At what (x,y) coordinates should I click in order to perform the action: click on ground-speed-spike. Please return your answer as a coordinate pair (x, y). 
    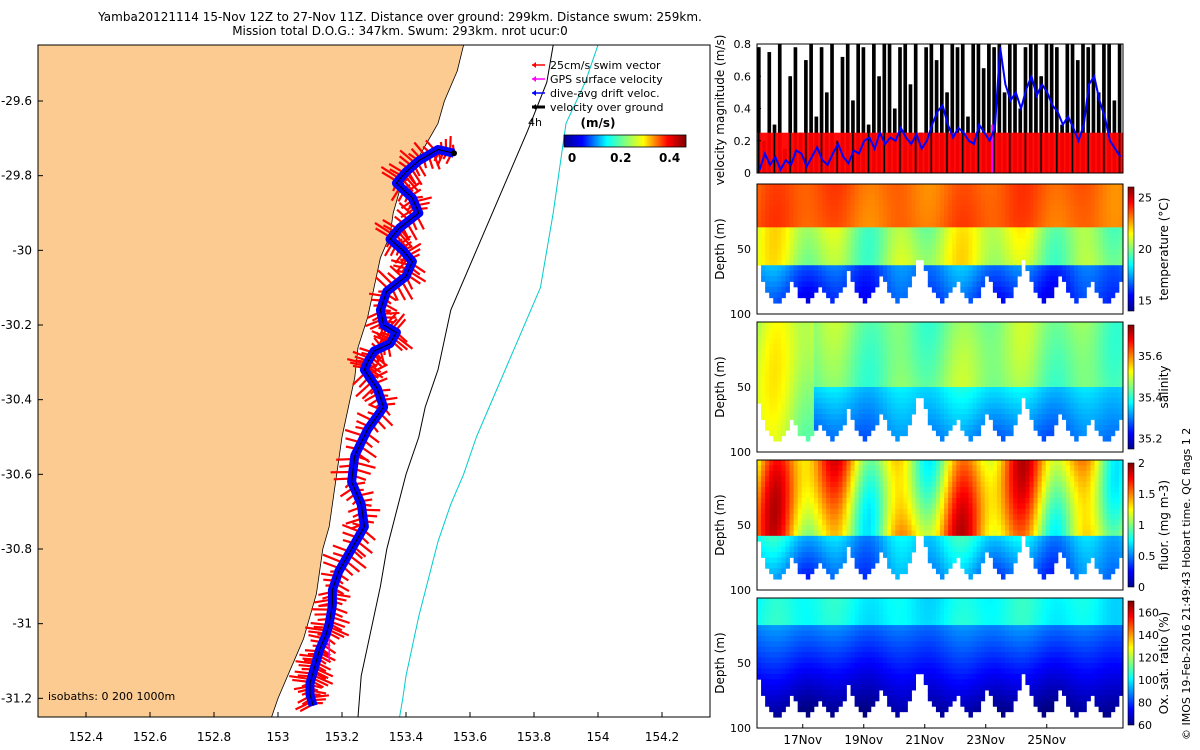
    Looking at the image, I should click on (1041, 124).